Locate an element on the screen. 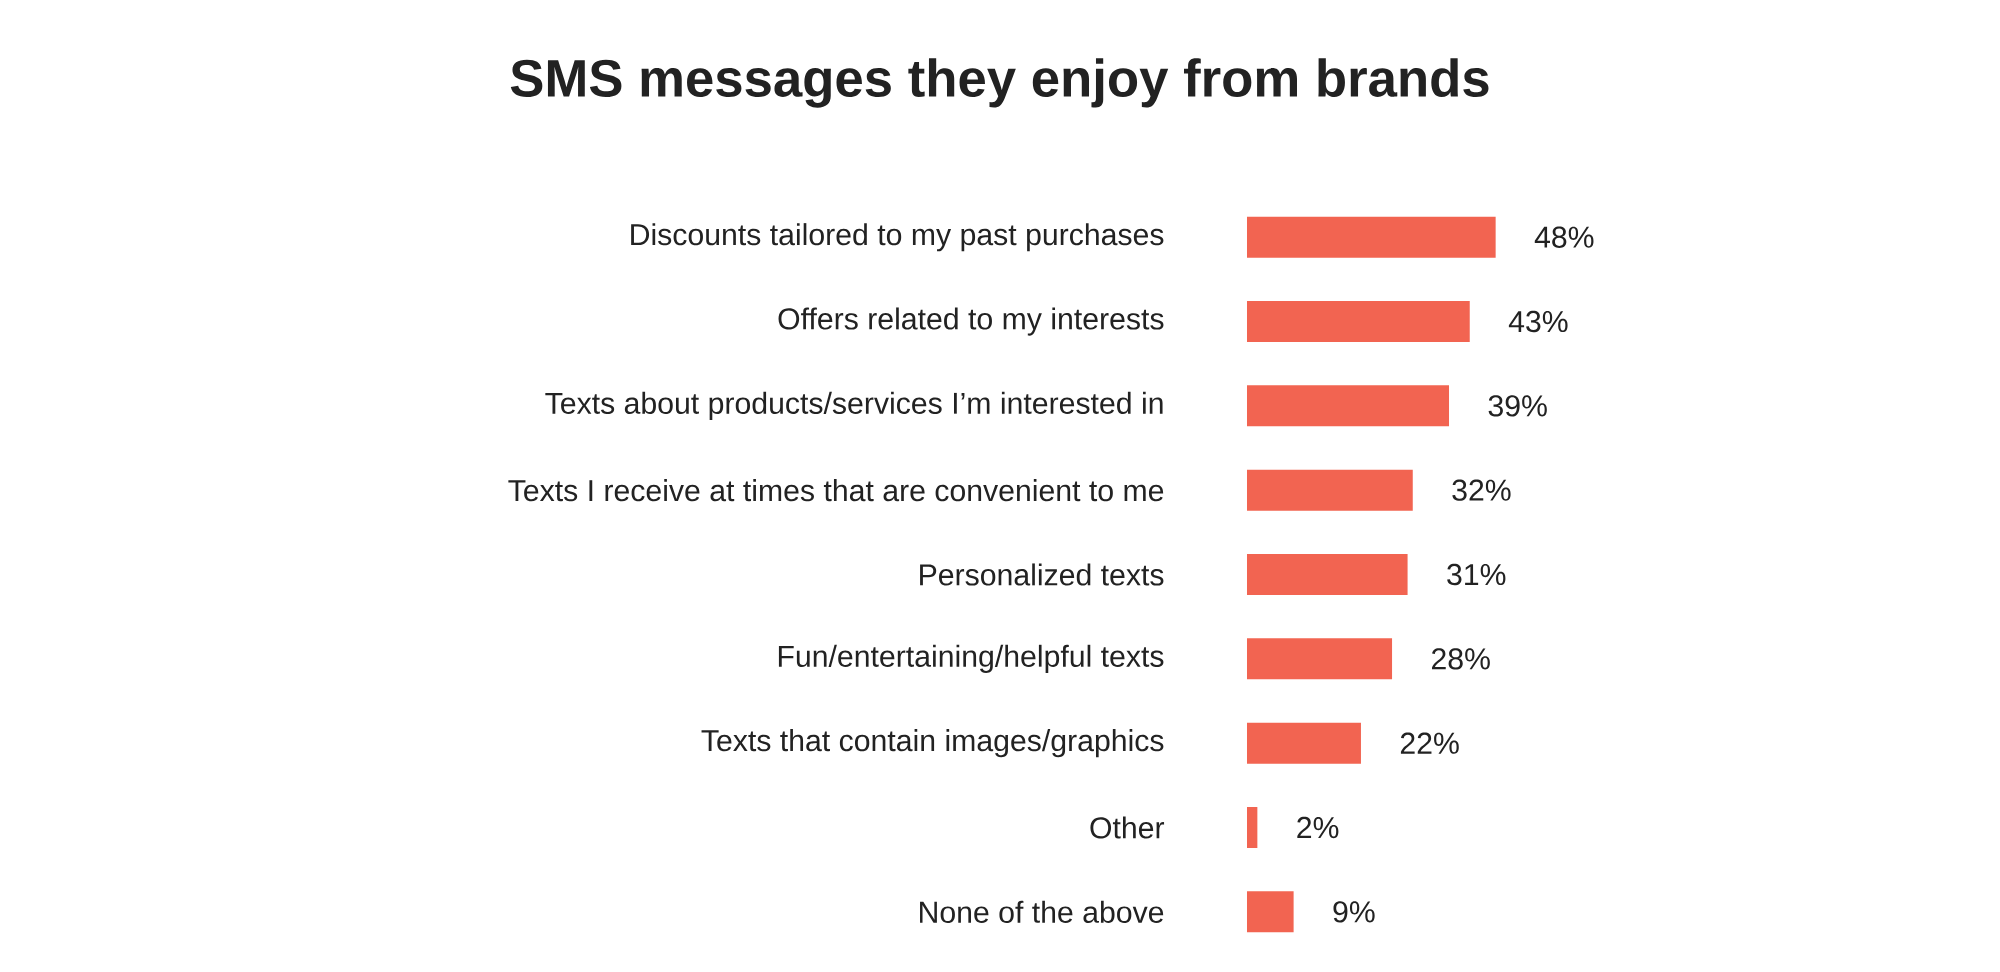 The image size is (2000, 972). data-label: 48% is located at coordinates (1564, 237).